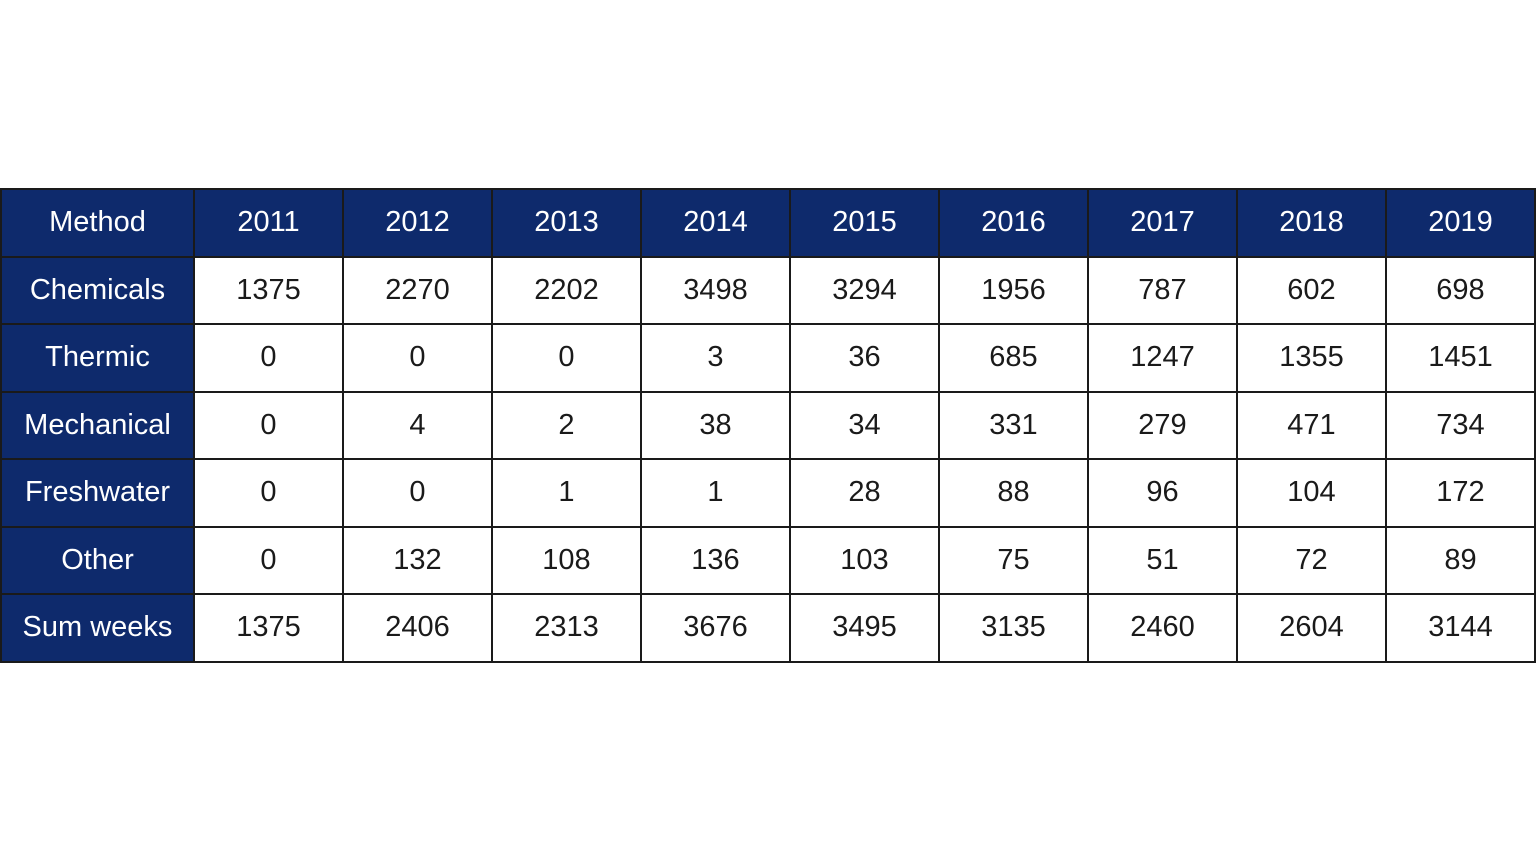 Image resolution: width=1536 pixels, height=864 pixels. What do you see at coordinates (1162, 223) in the screenshot?
I see `header-cell: 2017` at bounding box center [1162, 223].